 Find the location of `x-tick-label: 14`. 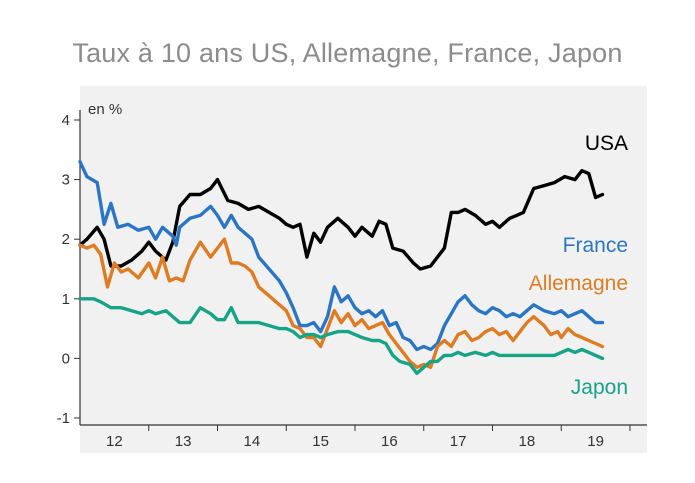

x-tick-label: 14 is located at coordinates (252, 441).